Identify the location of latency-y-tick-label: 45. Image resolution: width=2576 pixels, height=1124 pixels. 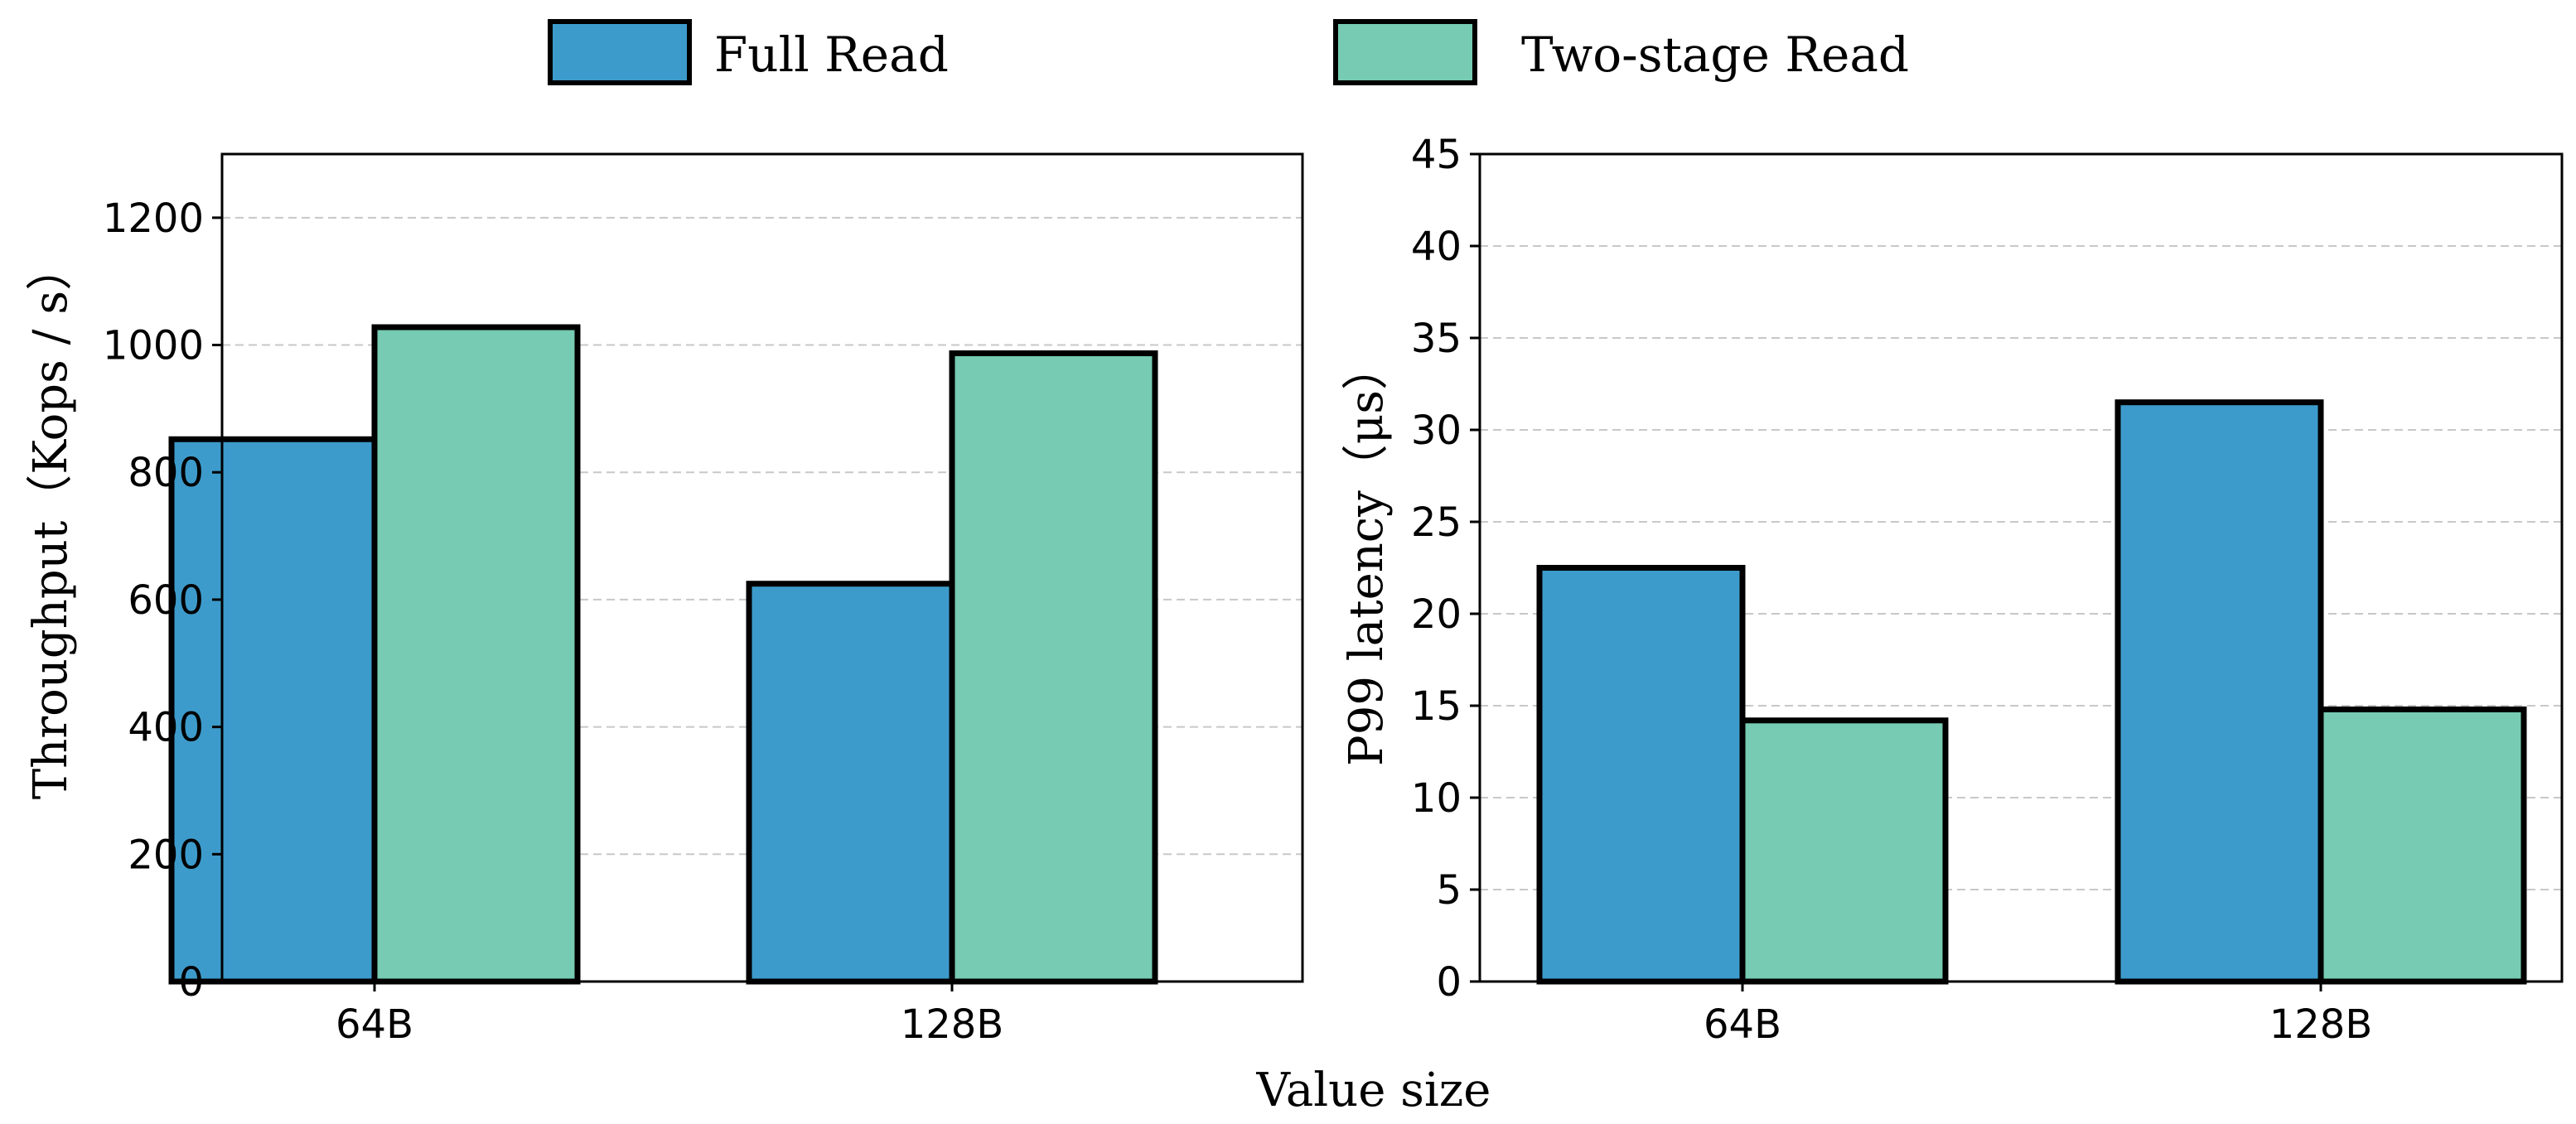
(1436, 155).